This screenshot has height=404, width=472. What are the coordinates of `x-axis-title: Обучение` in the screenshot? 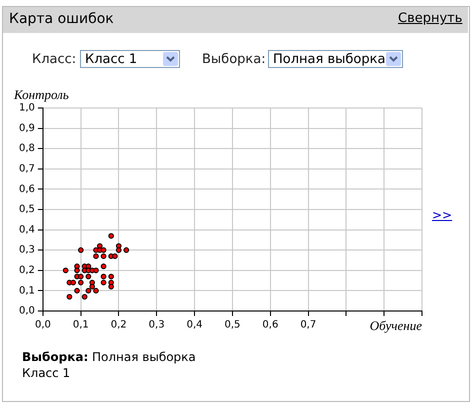 It's located at (396, 325).